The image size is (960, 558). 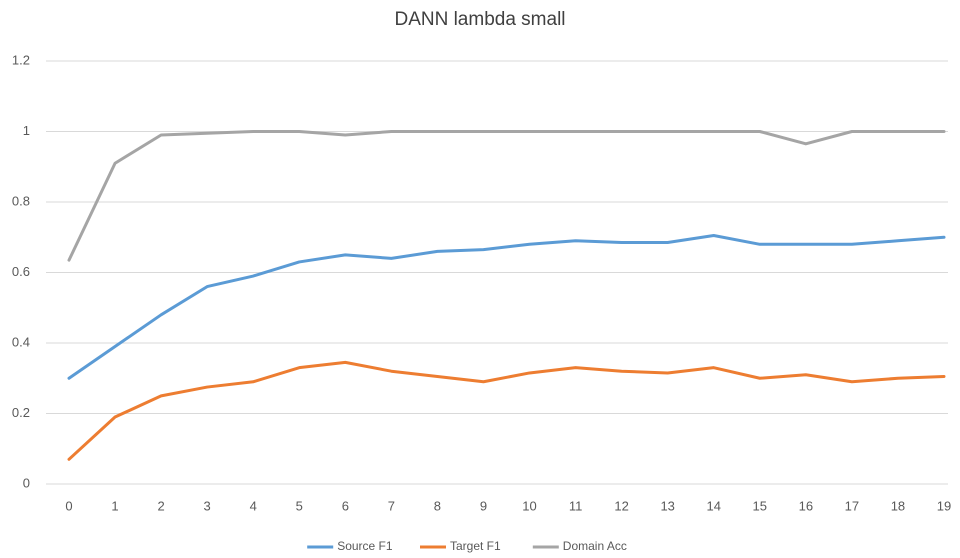 What do you see at coordinates (621, 505) in the screenshot?
I see `x-tick-label: 12` at bounding box center [621, 505].